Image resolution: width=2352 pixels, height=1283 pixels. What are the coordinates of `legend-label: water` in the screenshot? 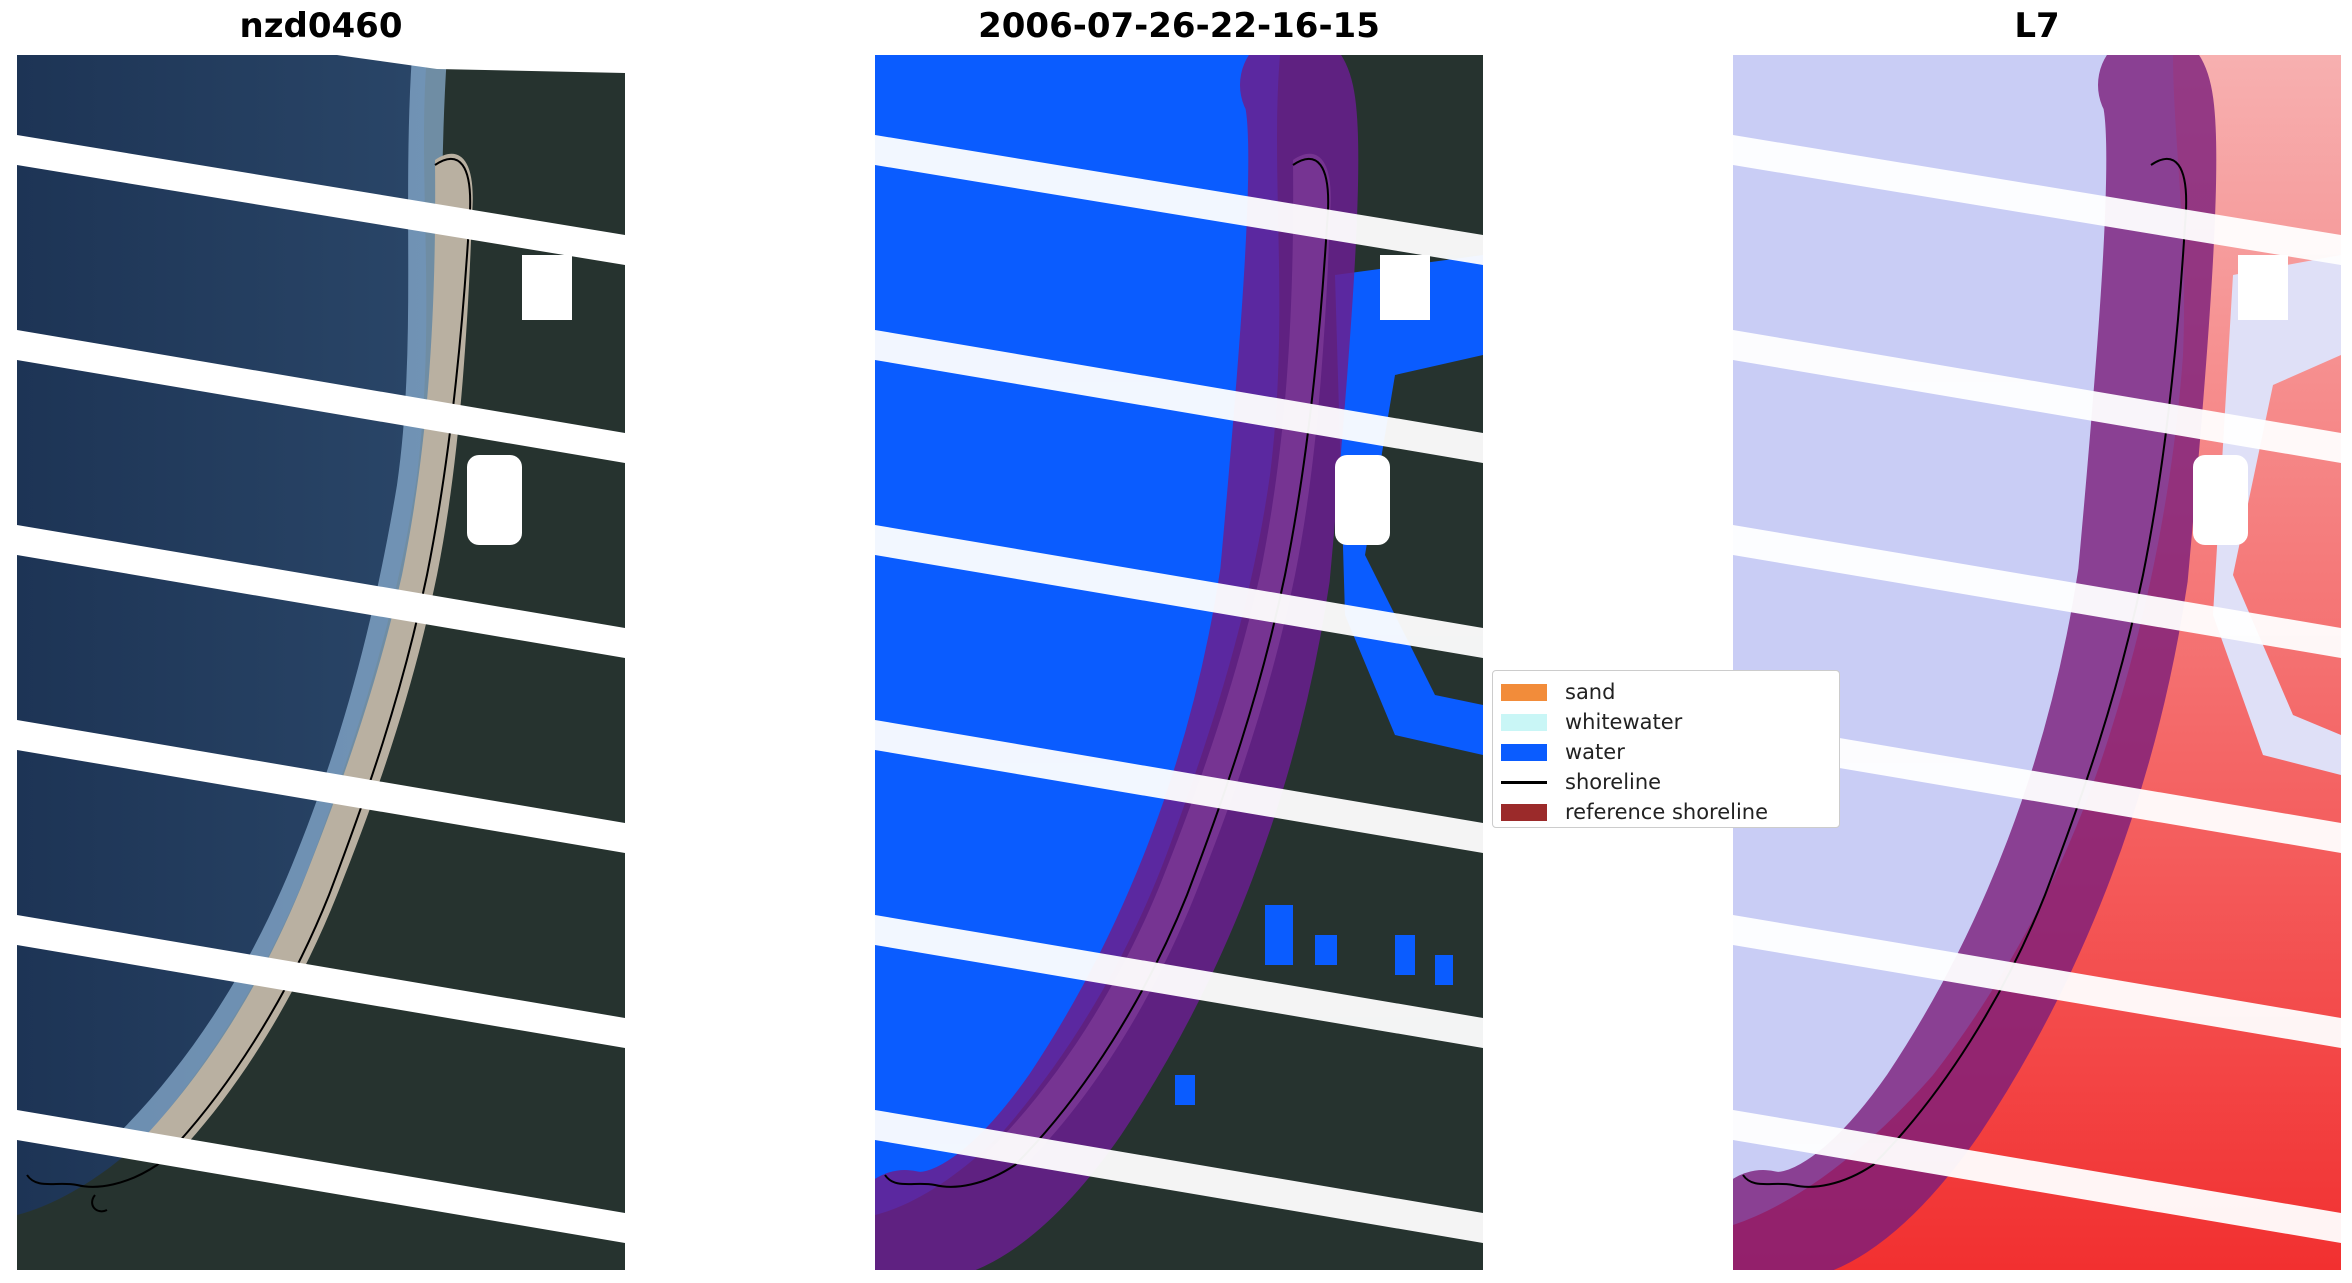 It's located at (1595, 752).